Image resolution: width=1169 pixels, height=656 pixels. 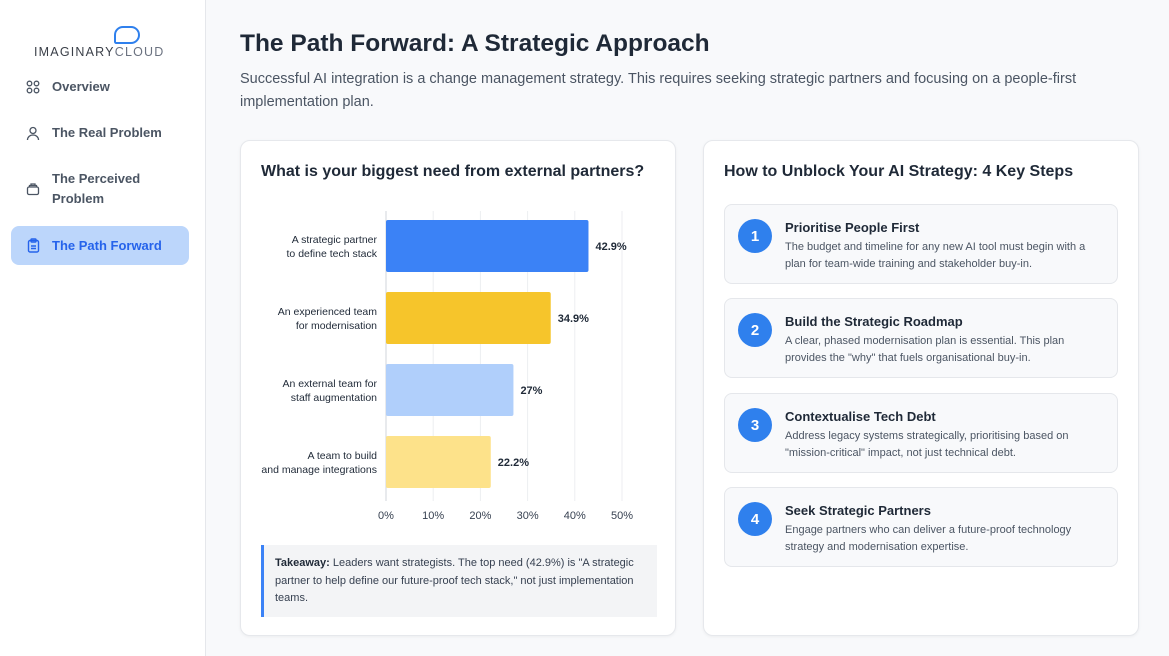 What do you see at coordinates (755, 236) in the screenshot?
I see `step-number: 1` at bounding box center [755, 236].